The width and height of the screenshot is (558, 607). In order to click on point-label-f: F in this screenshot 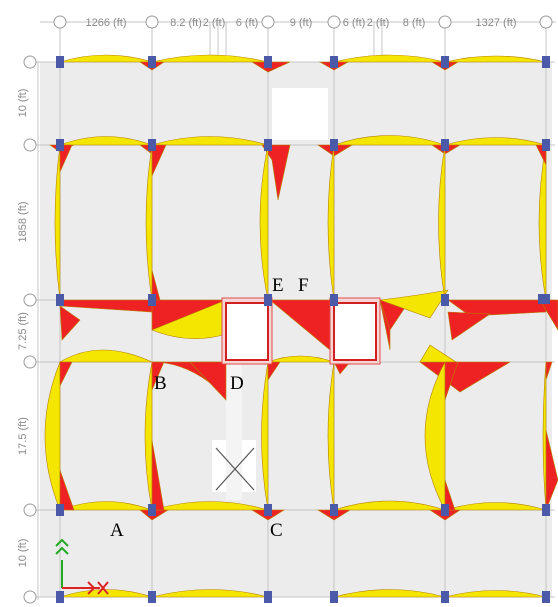, I will do `click(303, 285)`.